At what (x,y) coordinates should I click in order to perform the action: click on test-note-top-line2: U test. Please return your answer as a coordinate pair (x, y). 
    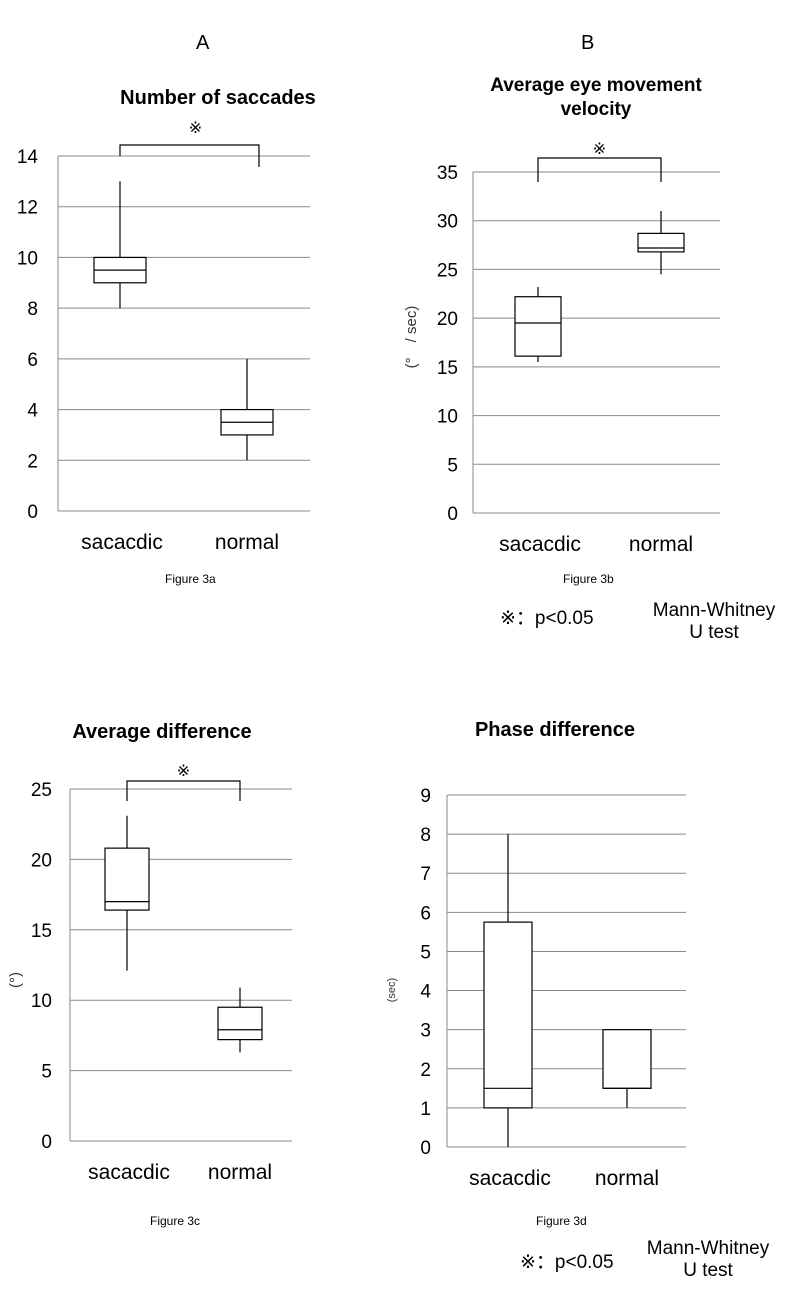
    Looking at the image, I should click on (714, 632).